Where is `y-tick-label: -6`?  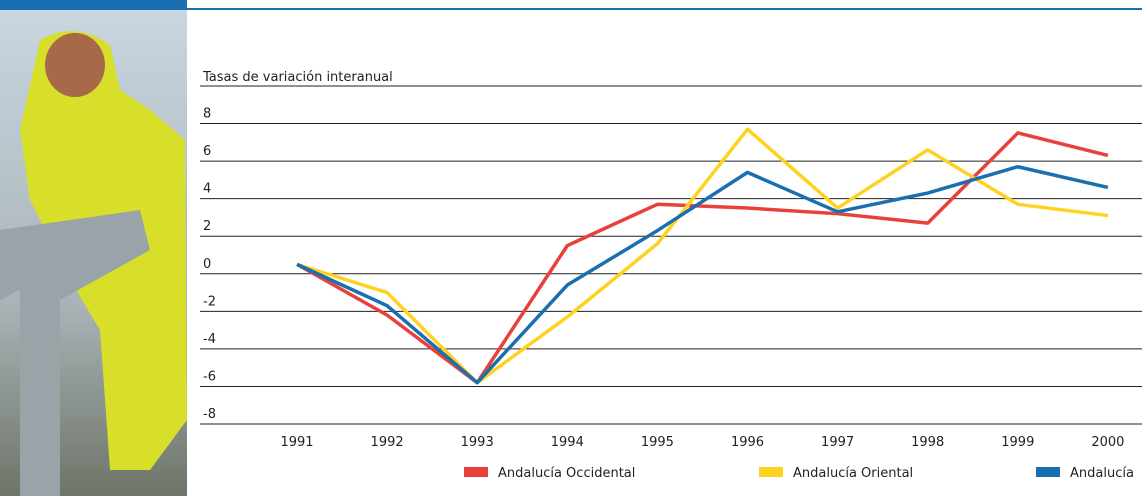
y-tick-label: -6 is located at coordinates (209, 376).